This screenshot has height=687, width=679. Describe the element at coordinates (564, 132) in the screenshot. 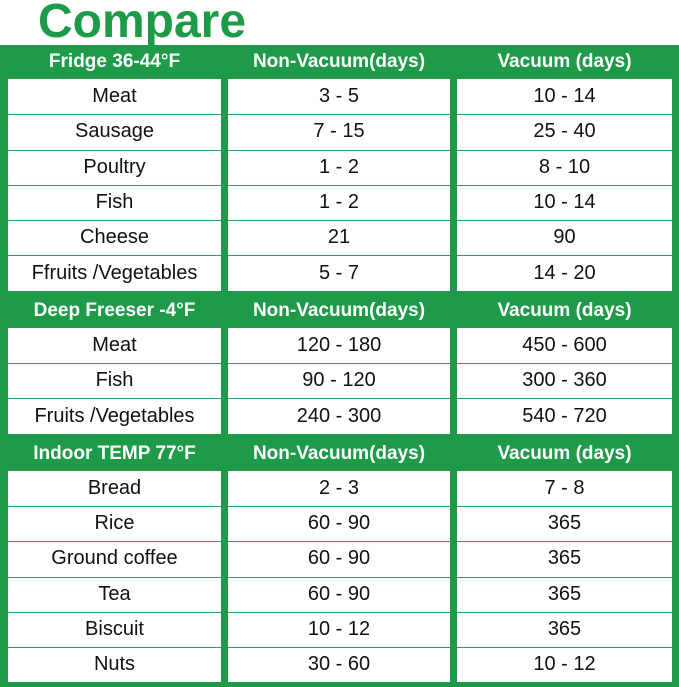

I see `table-cell-vacuum: 25 - 40` at that location.